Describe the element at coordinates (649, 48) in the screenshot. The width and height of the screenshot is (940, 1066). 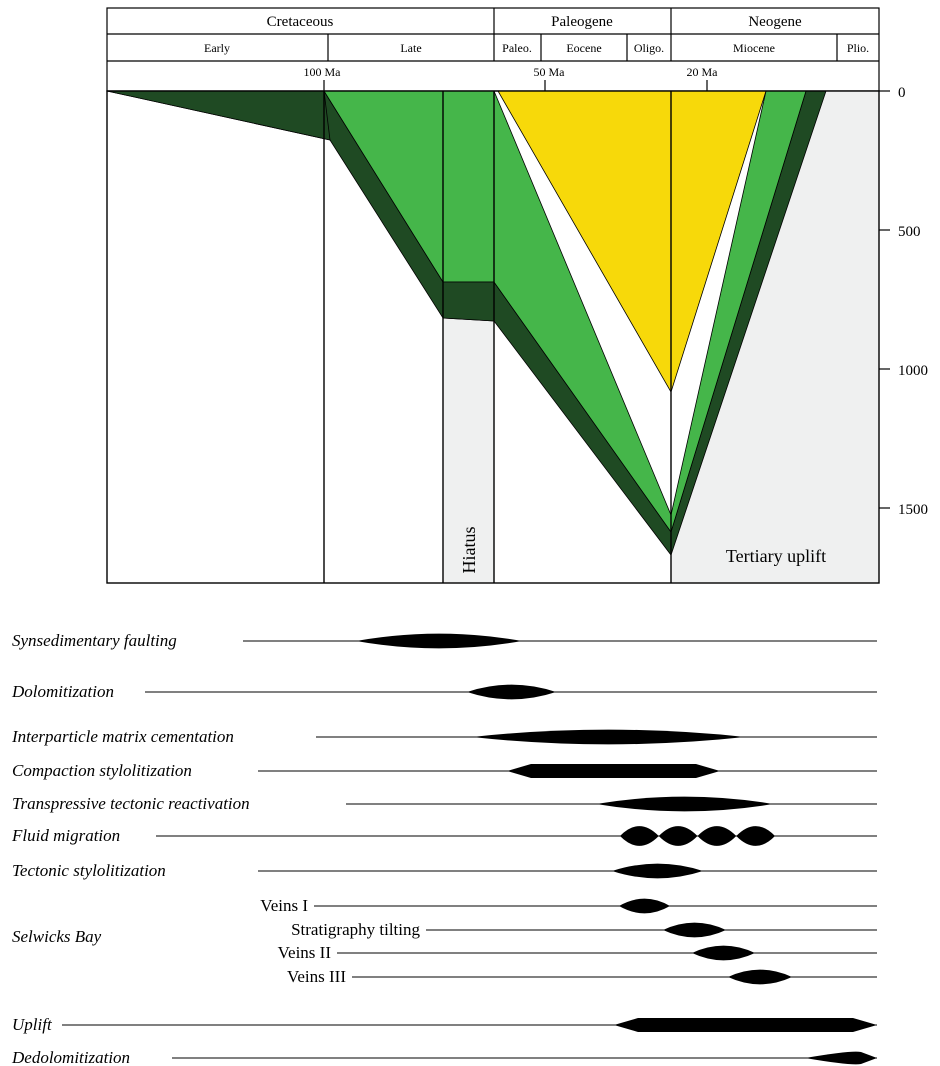
I see `epoch-oligocene: Oligo.` at that location.